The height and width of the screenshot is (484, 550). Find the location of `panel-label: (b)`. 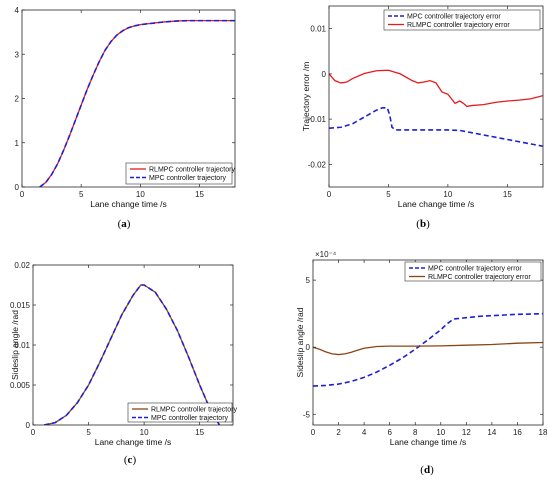

panel-label: (b) is located at coordinates (423, 224).